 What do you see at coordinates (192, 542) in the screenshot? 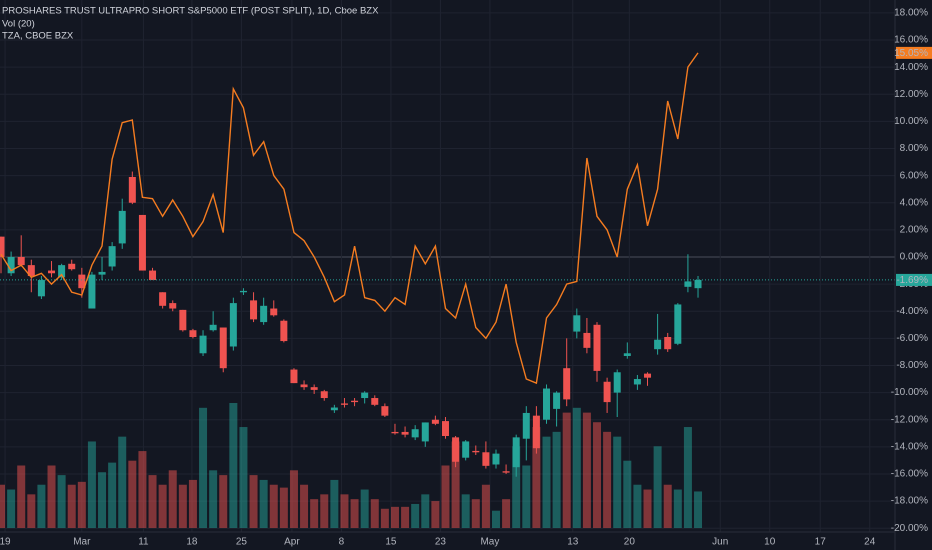
I see `x-tick-label: 18` at bounding box center [192, 542].